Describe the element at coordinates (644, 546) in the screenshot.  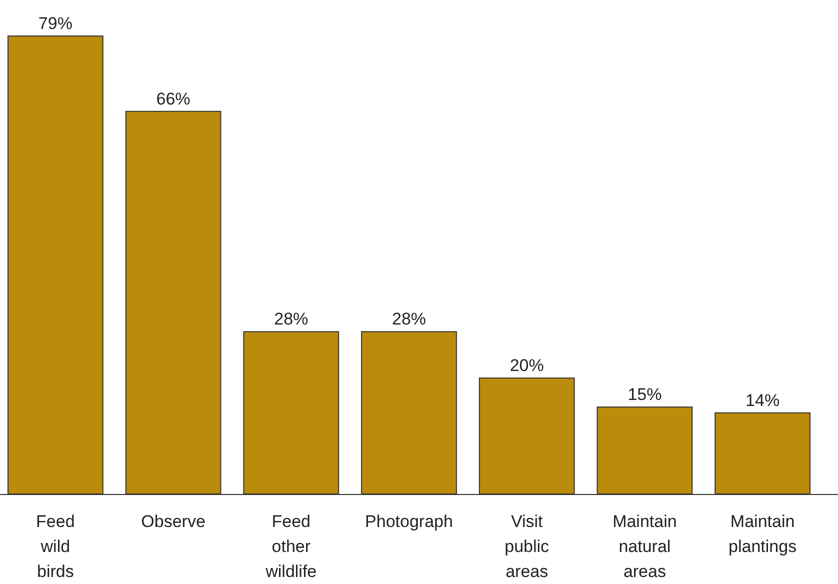
I see `x-tick-label: Maintain natural areas` at that location.